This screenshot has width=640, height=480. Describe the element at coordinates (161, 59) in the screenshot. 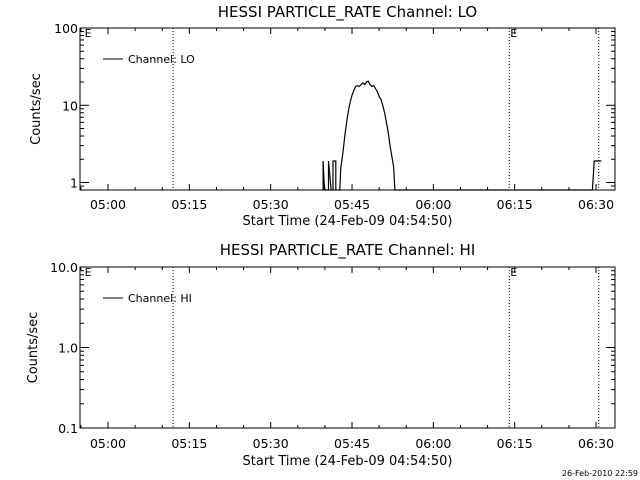

I see `legend-label: Channel: LO` at that location.